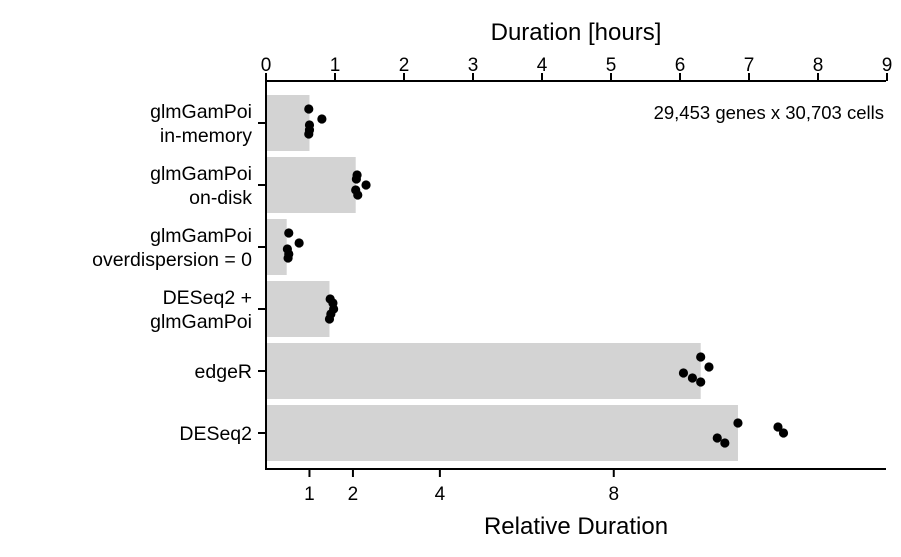 The height and width of the screenshot is (557, 901). I want to click on top-axis-title: Duration [hours], so click(576, 32).